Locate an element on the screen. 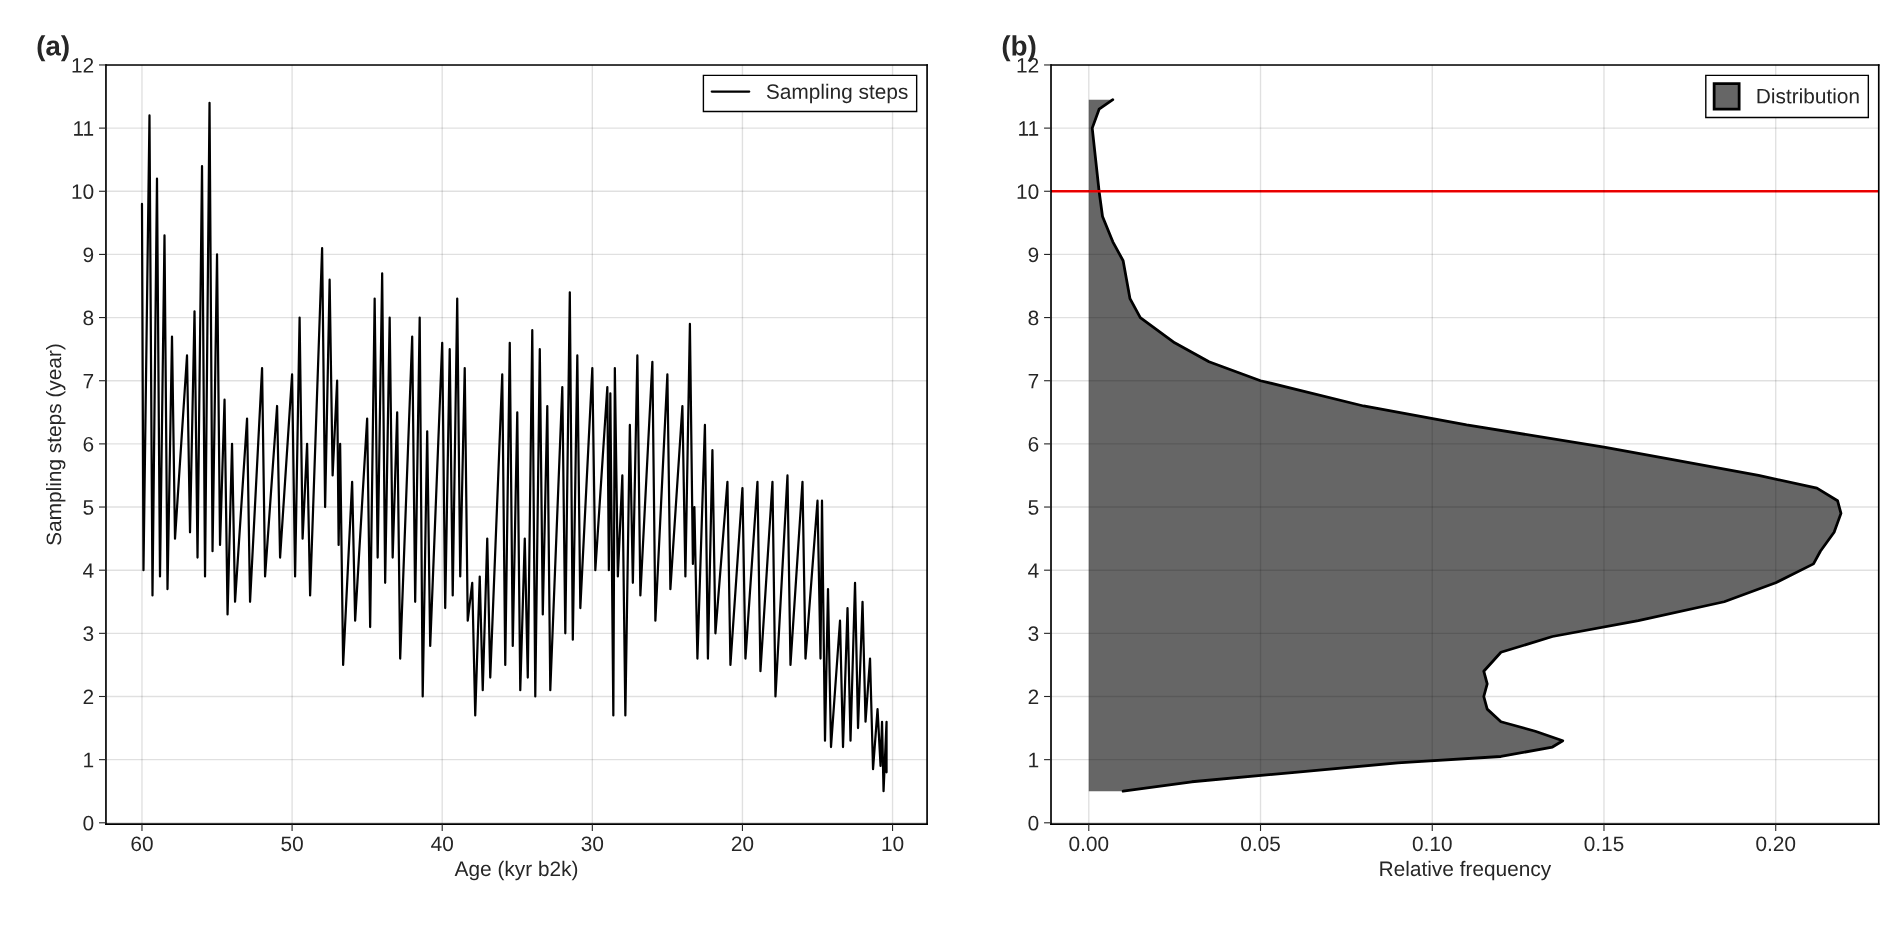  x-axis-title: Relative frequency is located at coordinates (1466, 870).